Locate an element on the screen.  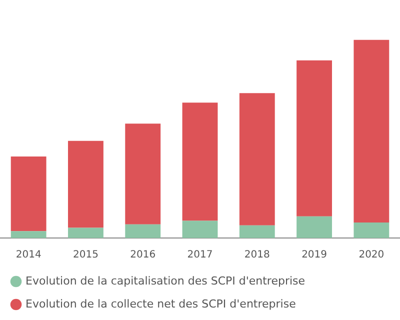
legend-label: Evolution de la collecte net des SCPI d'entreprise is located at coordinates (161, 303).